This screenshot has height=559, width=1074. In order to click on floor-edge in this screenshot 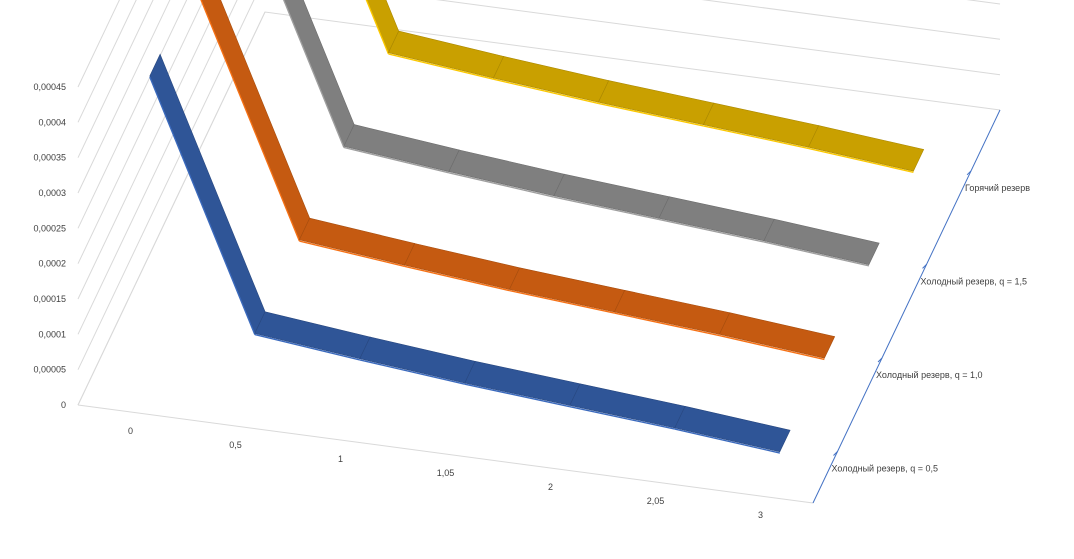, I will do `click(445, 454)`.